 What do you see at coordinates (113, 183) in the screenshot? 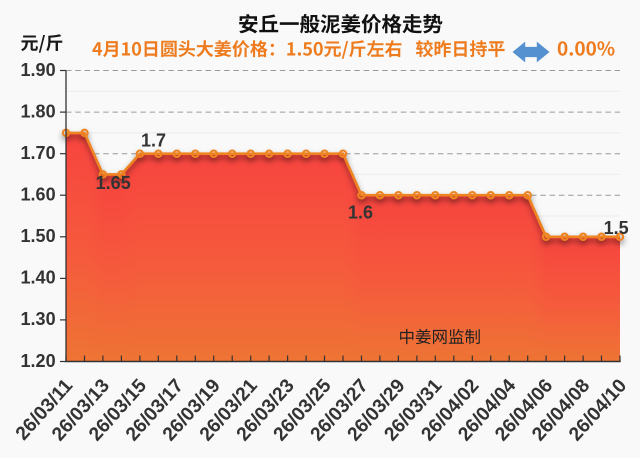
I see `svg-text: 1.65` at bounding box center [113, 183].